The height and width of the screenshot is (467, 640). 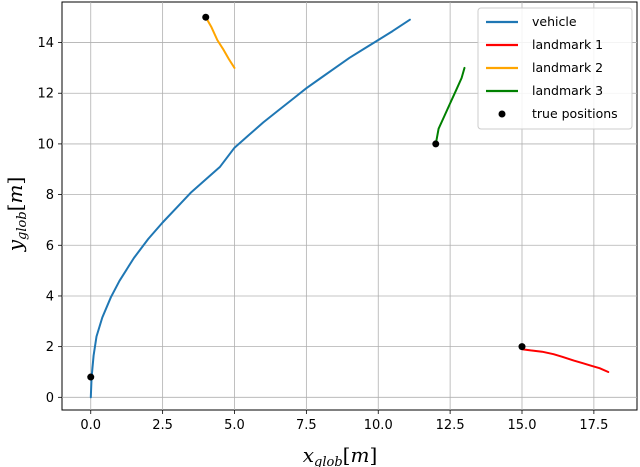 What do you see at coordinates (50, 246) in the screenshot?
I see `y-tick-label: 6` at bounding box center [50, 246].